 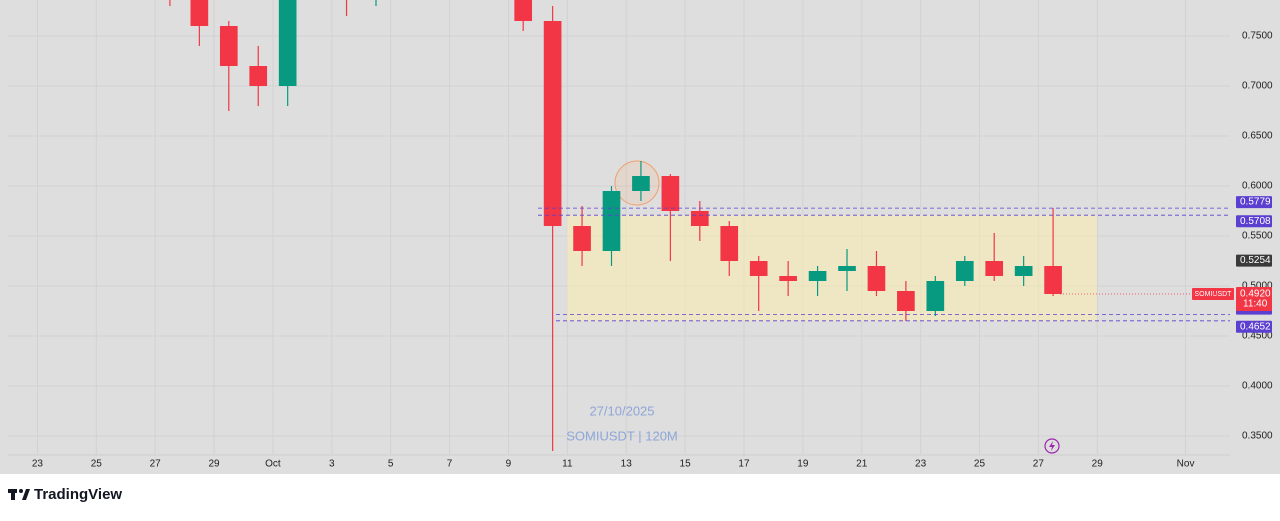 I want to click on level-label: 0.4652, so click(x=1255, y=326).